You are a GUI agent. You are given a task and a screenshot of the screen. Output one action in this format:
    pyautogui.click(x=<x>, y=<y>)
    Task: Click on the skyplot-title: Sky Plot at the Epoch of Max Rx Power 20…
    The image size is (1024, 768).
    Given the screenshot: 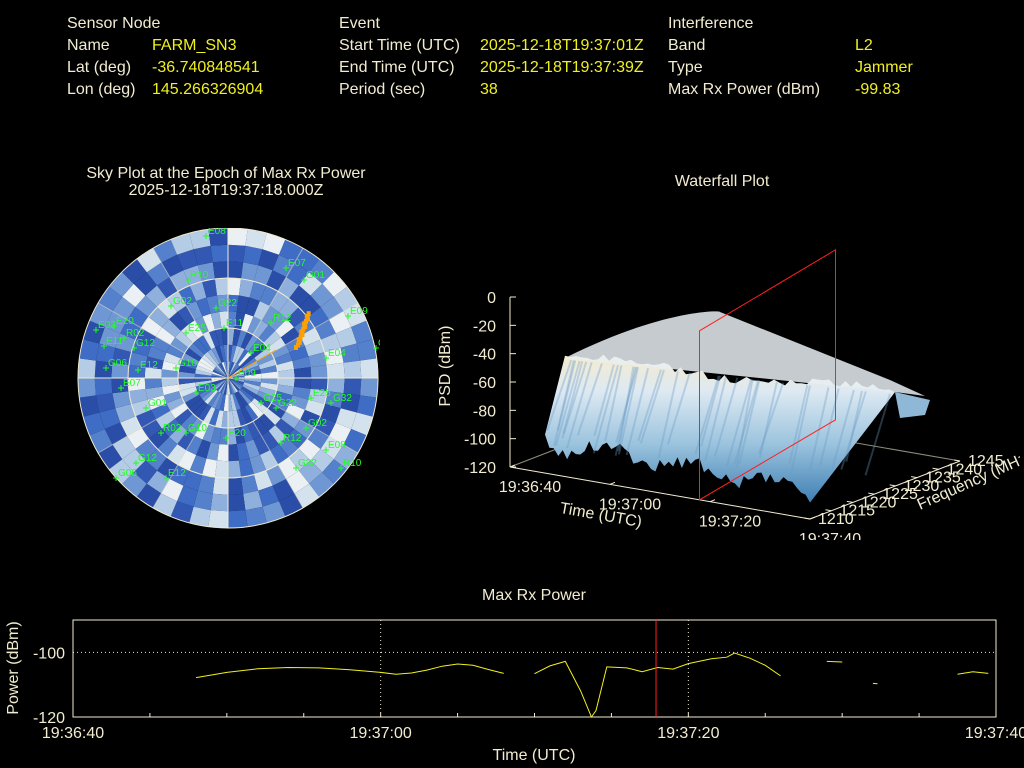 What is the action you would take?
    pyautogui.click(x=226, y=182)
    